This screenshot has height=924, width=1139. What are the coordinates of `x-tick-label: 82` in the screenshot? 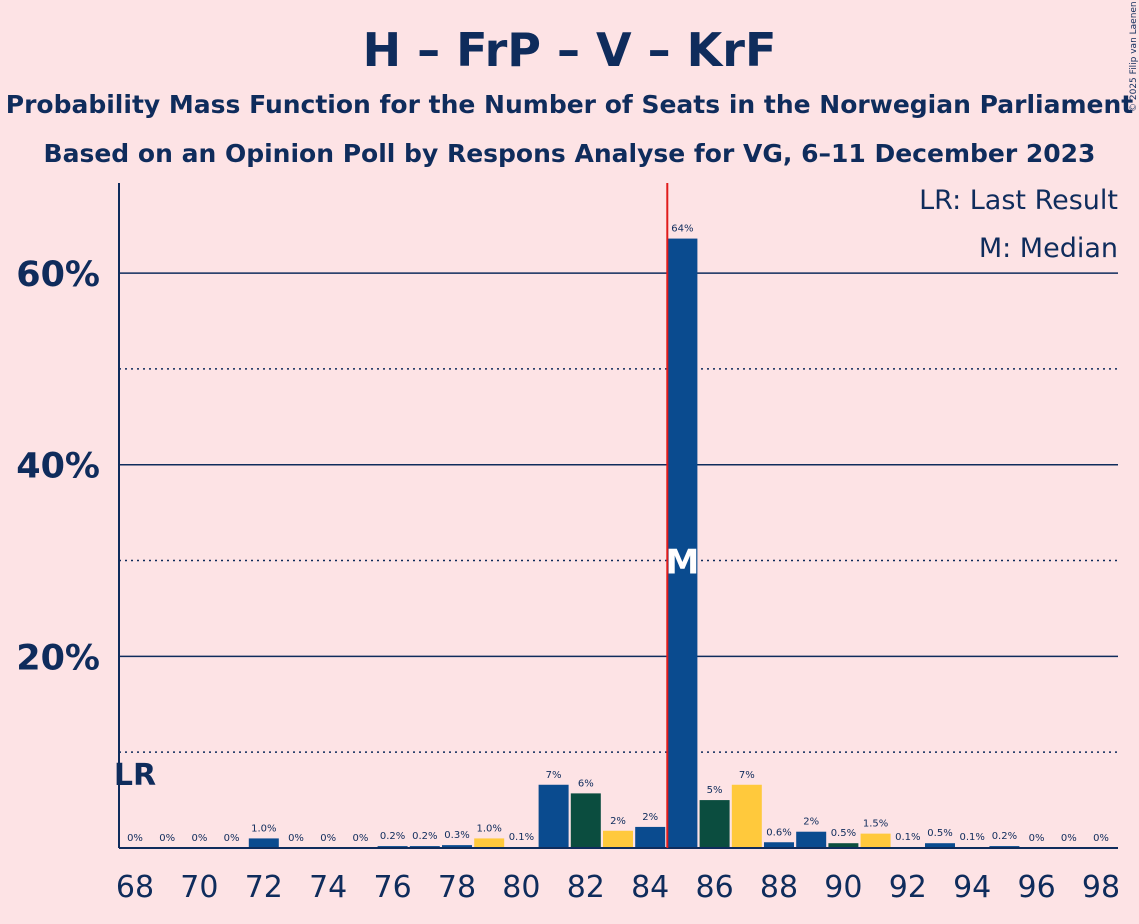 It's located at (586, 887).